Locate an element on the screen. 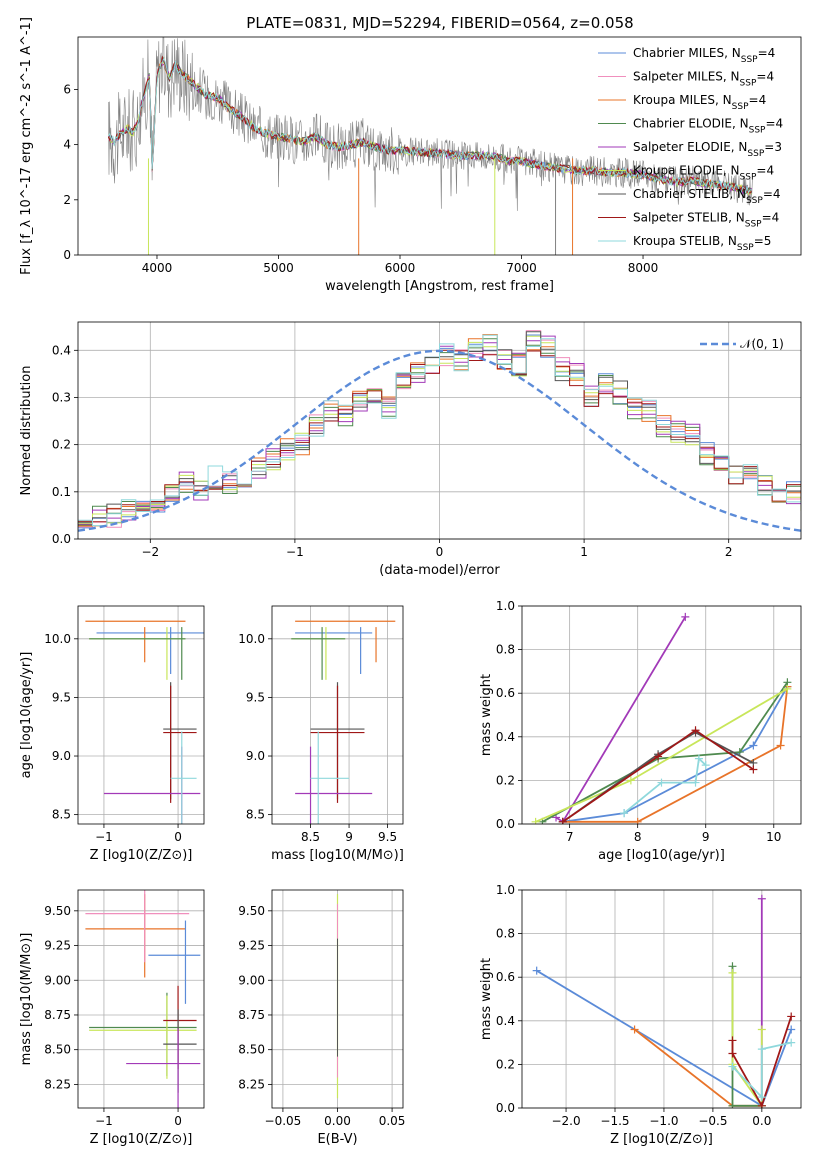 The height and width of the screenshot is (1170, 819). x-tick-label: 0 is located at coordinates (440, 552).